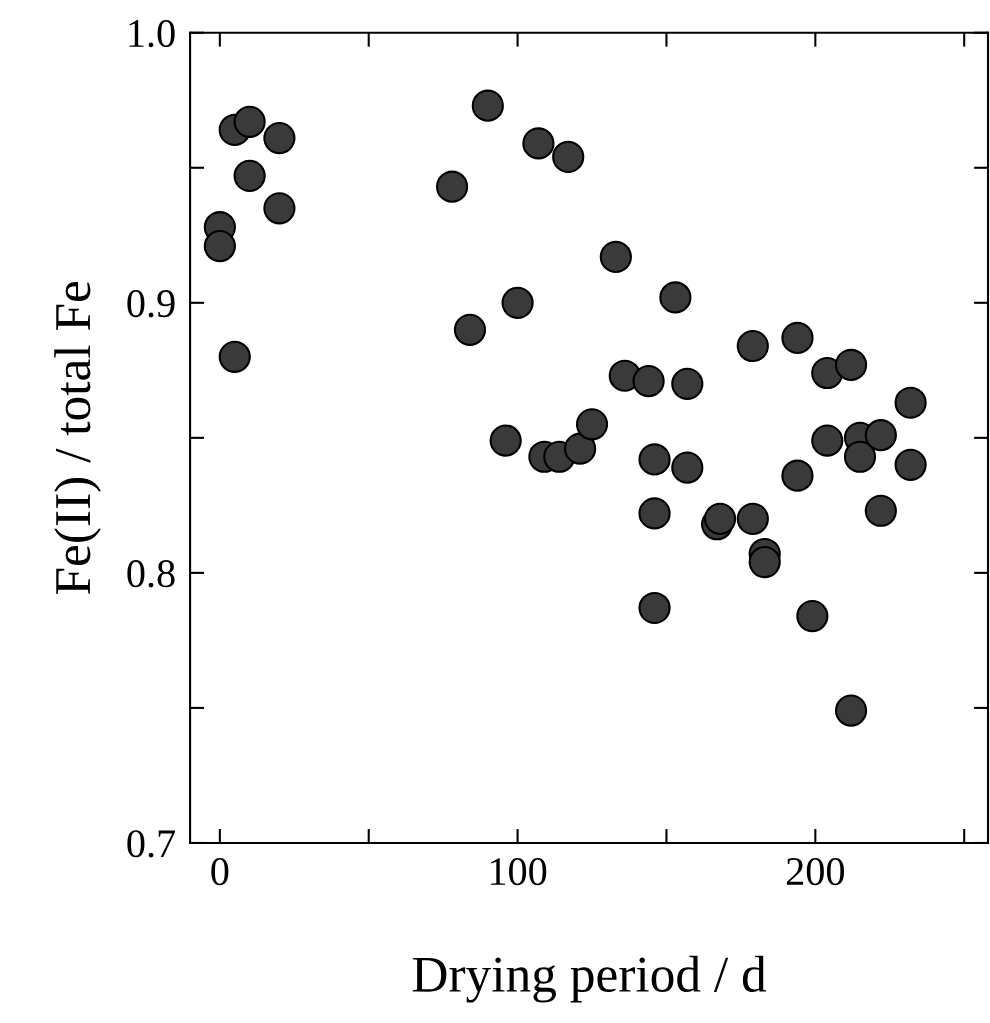 This screenshot has height=1023, width=990. I want to click on y-tick-label: 0.9, so click(151, 304).